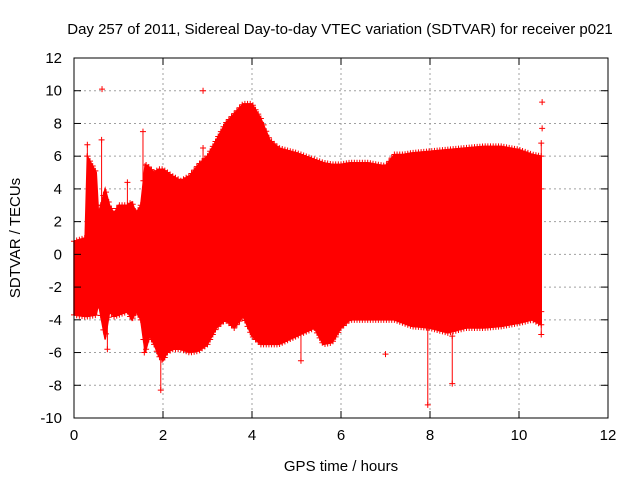  I want to click on x-tick-label: 10, so click(519, 435).